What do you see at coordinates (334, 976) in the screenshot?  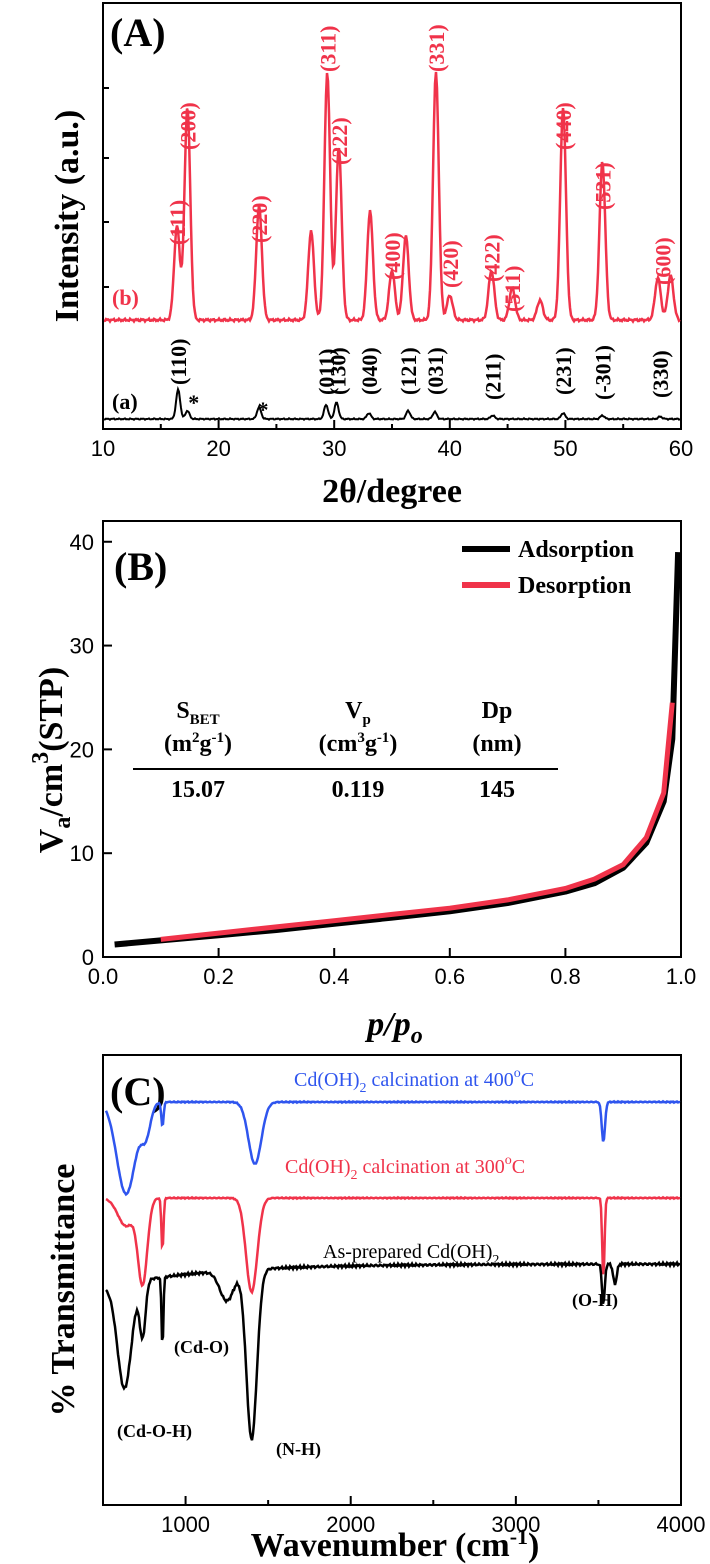 I see `panel-b-x-tick-label: 0.4` at bounding box center [334, 976].